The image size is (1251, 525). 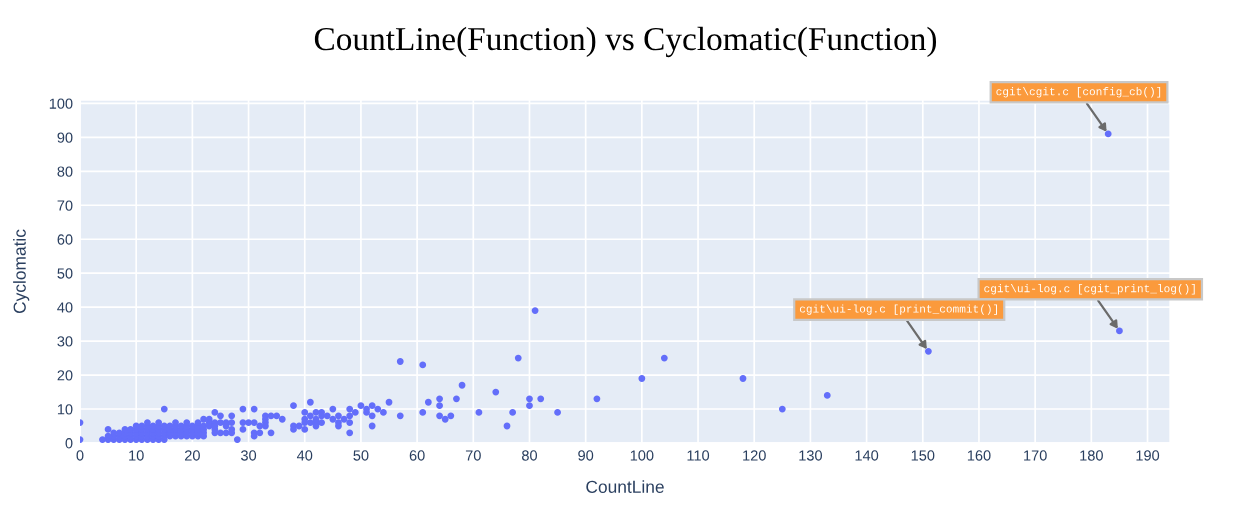 I want to click on y-tick-label: 60, so click(x=65, y=239).